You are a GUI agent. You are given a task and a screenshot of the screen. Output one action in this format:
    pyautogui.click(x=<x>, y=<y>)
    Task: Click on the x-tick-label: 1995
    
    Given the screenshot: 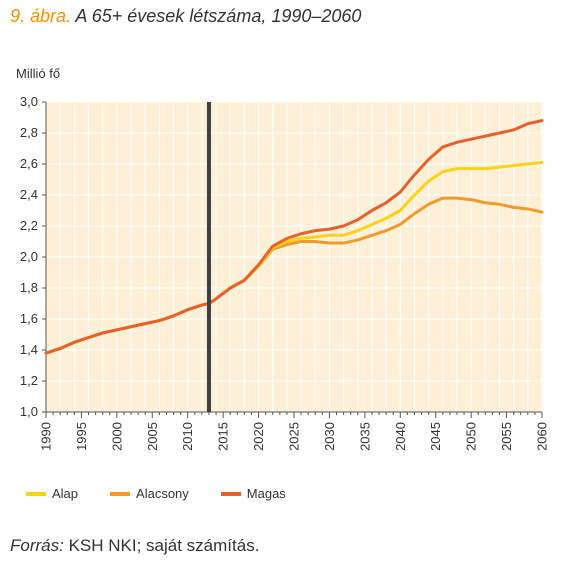 What is the action you would take?
    pyautogui.click(x=81, y=436)
    